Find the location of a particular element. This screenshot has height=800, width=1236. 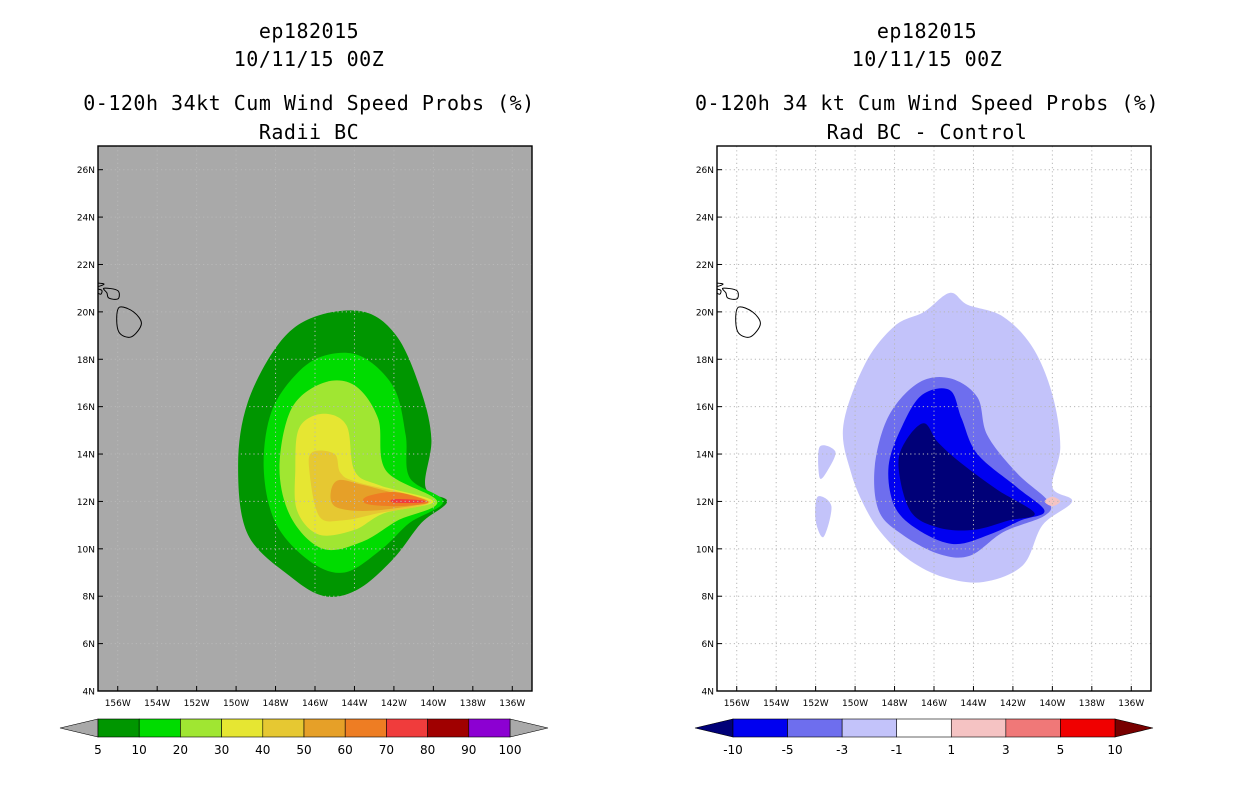

right-title-storm: ep182015 is located at coordinates (927, 31).